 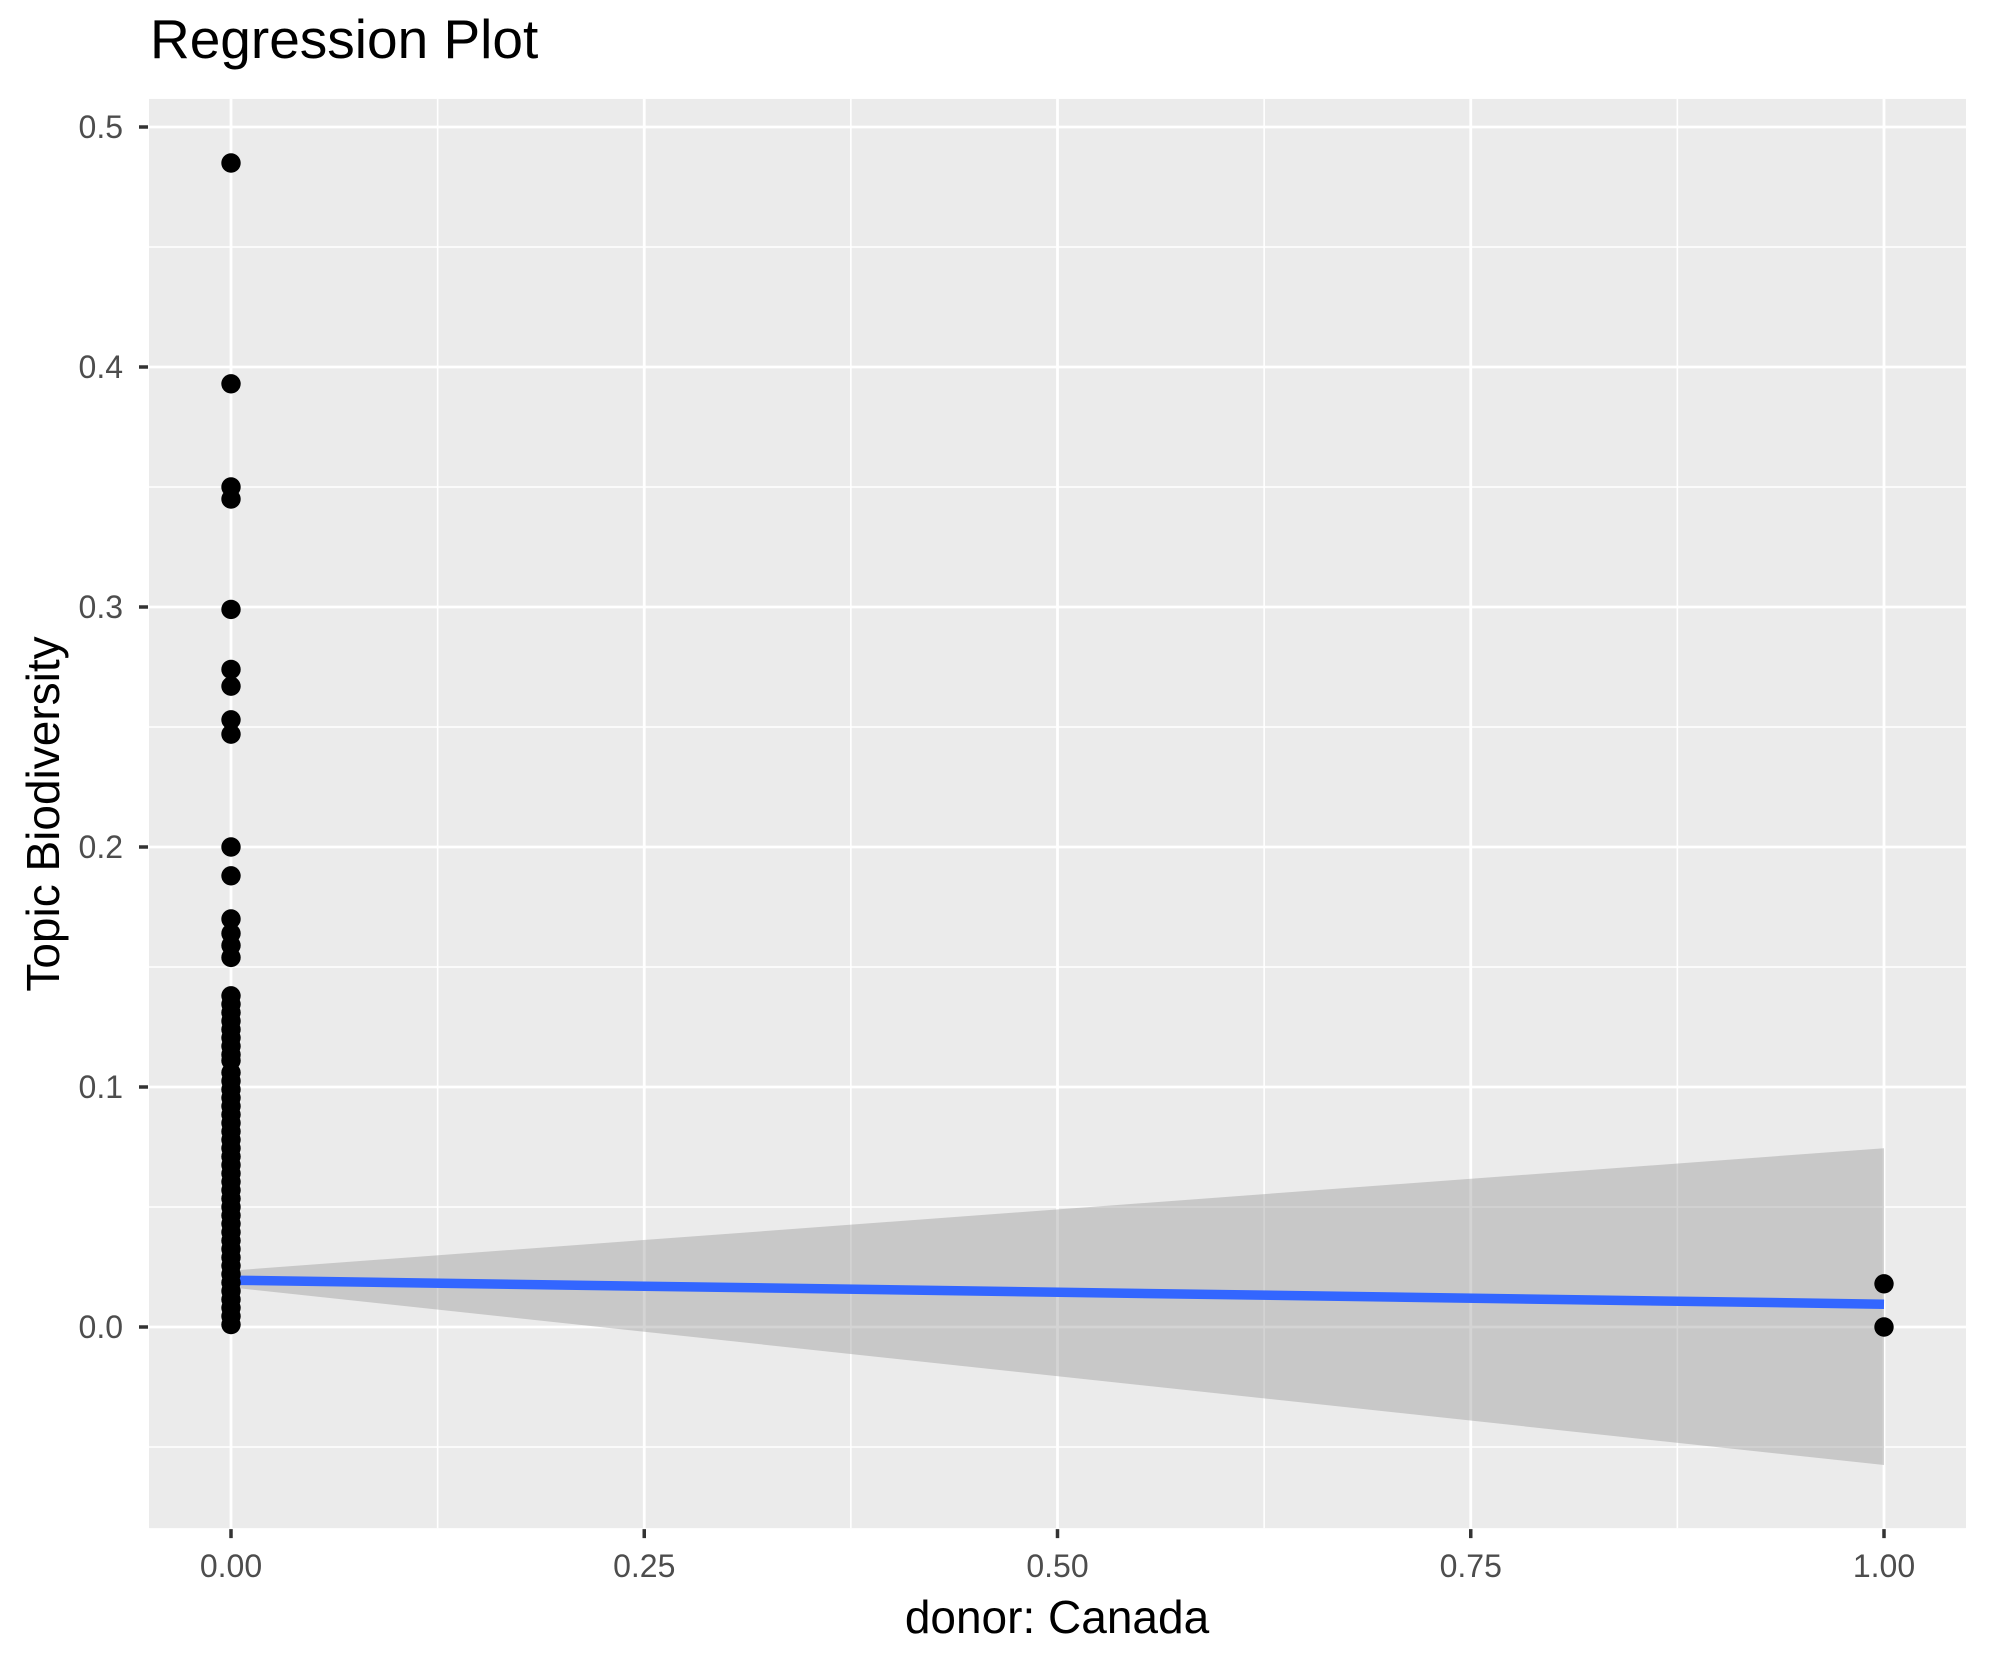 What do you see at coordinates (1471, 1566) in the screenshot?
I see `x-tick-label: 0.75` at bounding box center [1471, 1566].